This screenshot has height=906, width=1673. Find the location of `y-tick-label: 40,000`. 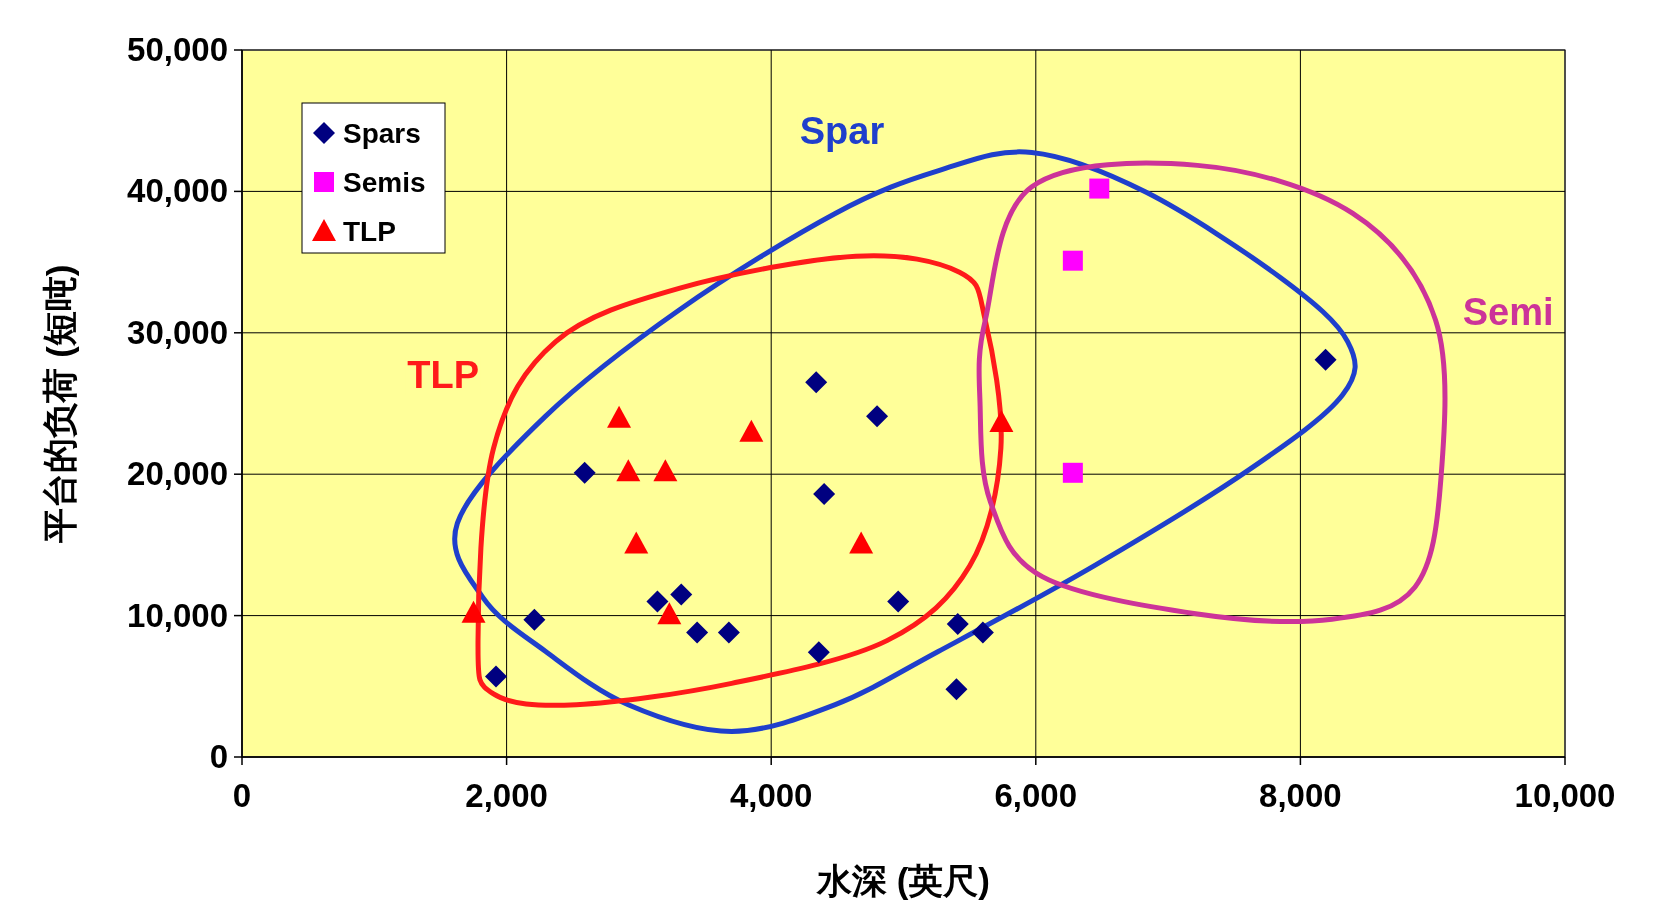

y-tick-label: 40,000 is located at coordinates (177, 191).